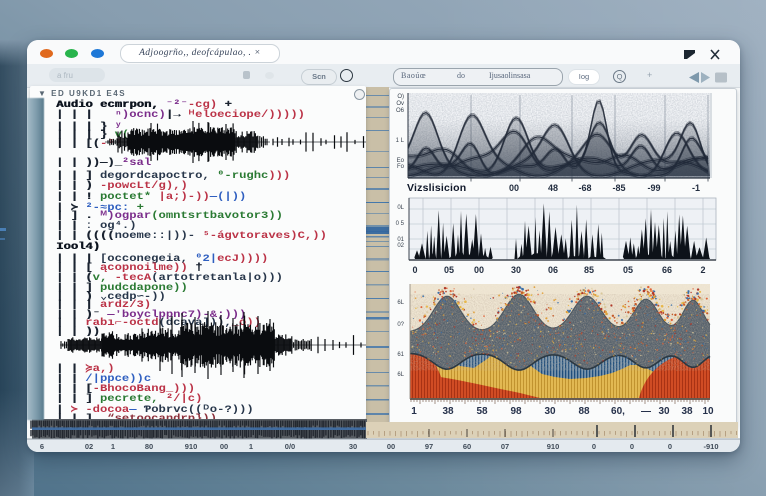 This screenshot has width=766, height=496. I want to click on svg-text: 06, so click(553, 270).